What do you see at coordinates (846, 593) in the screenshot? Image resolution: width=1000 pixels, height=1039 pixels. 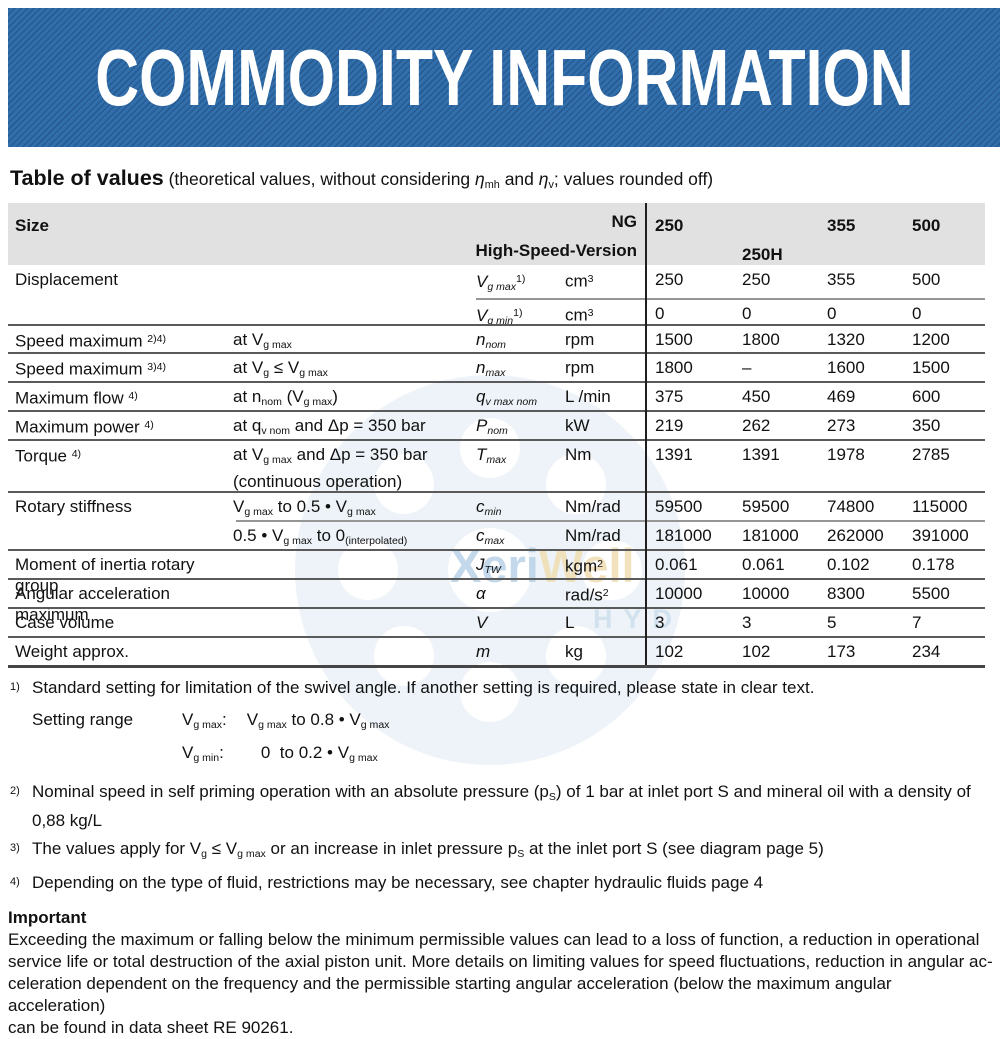 I see `row-value: 8300` at bounding box center [846, 593].